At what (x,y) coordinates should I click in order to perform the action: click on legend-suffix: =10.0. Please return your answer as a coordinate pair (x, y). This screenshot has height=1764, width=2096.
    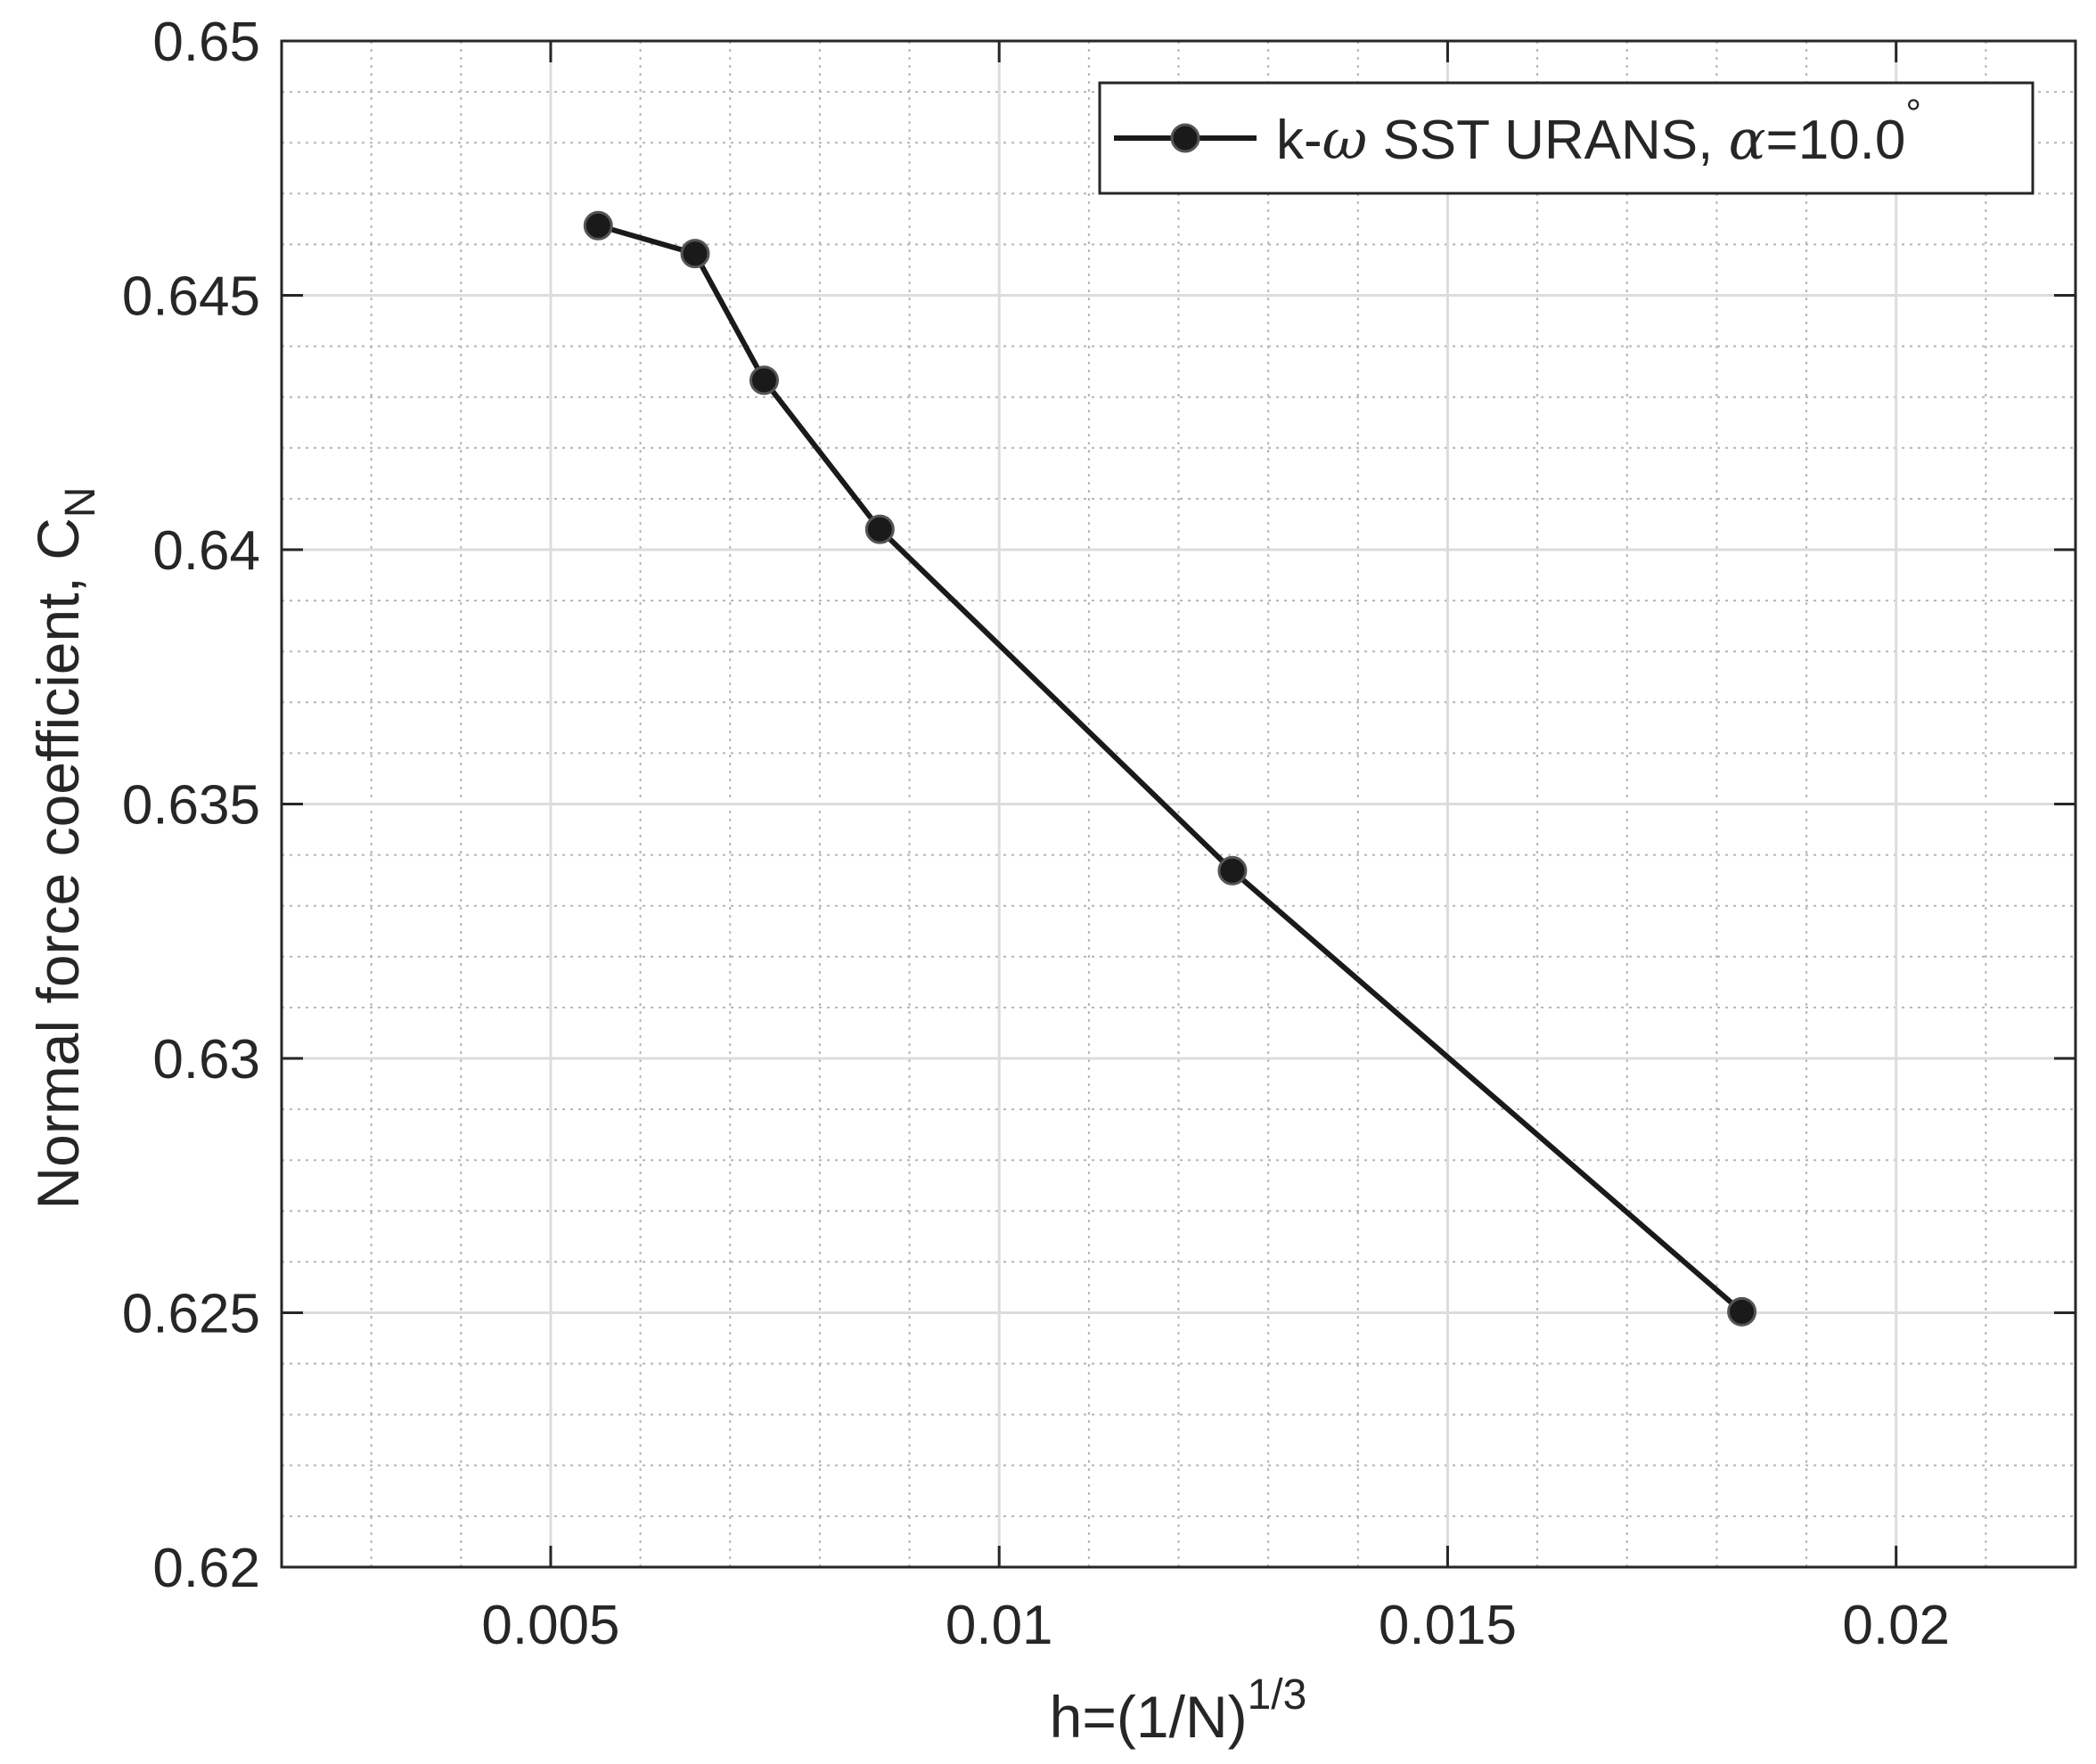
    Looking at the image, I should click on (1836, 140).